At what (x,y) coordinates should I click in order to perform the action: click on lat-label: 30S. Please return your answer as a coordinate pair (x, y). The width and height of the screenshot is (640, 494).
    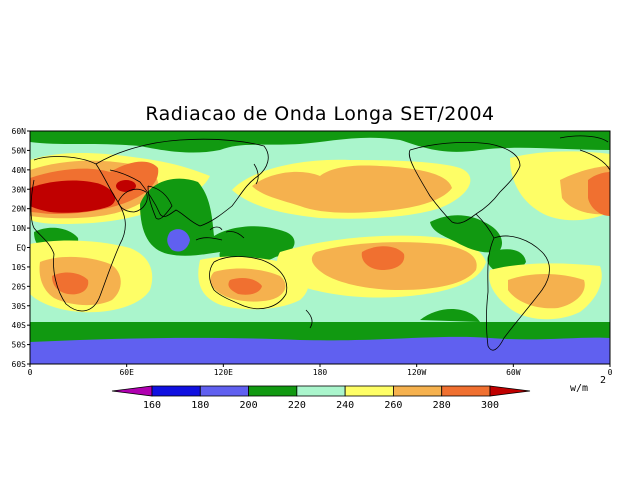
    Looking at the image, I should click on (19, 306).